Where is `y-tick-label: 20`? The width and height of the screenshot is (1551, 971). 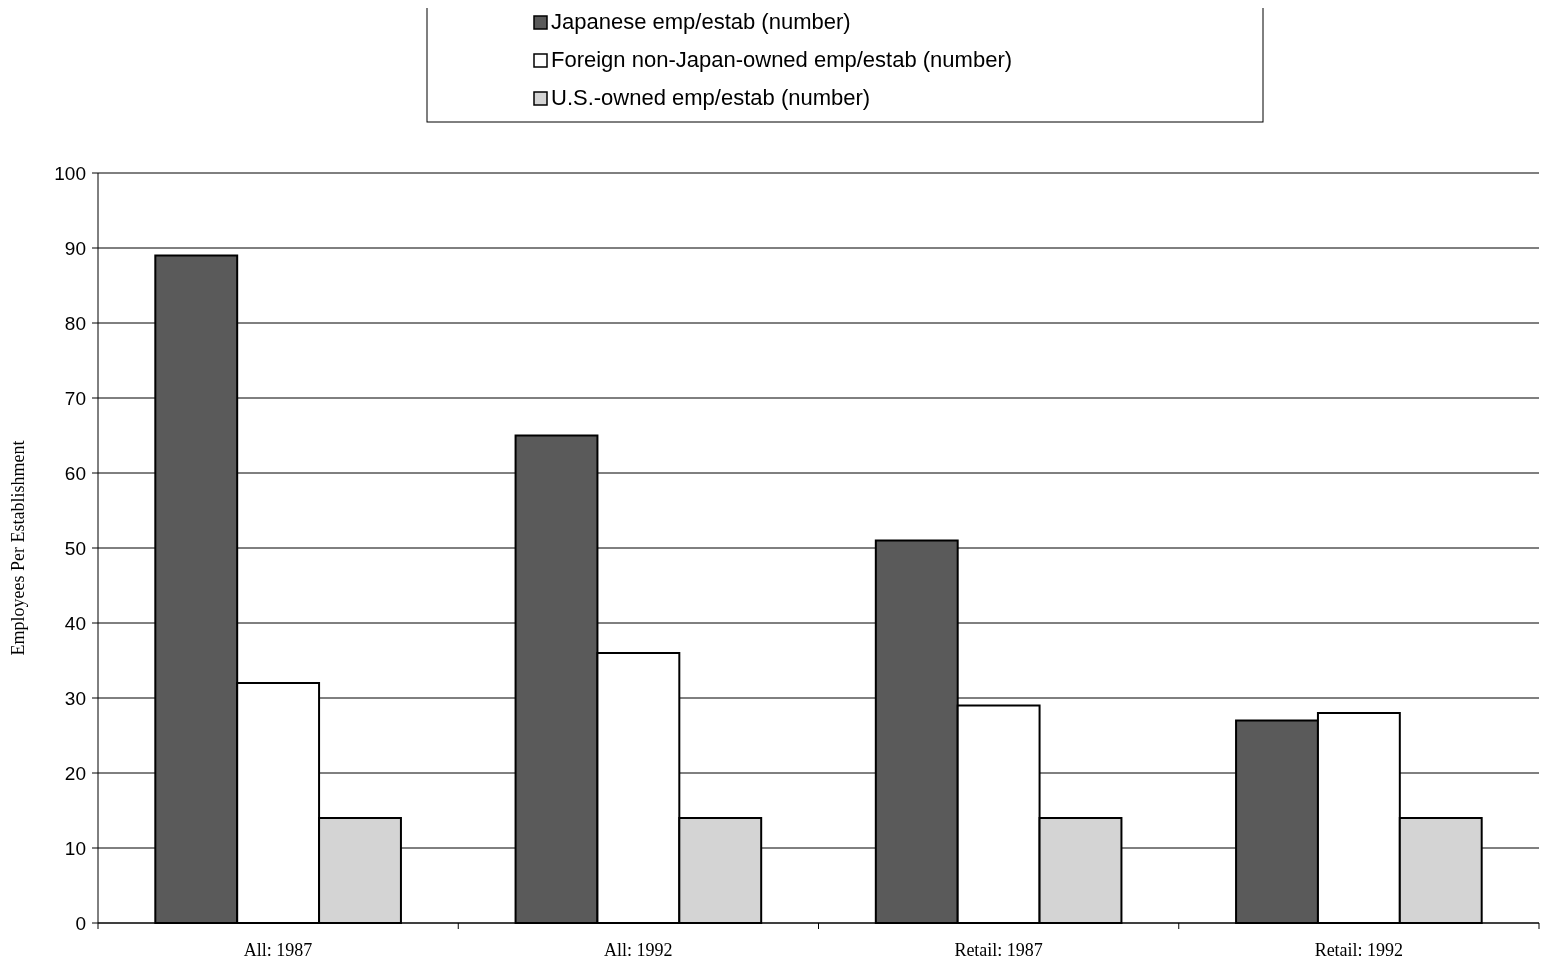 y-tick-label: 20 is located at coordinates (75, 773).